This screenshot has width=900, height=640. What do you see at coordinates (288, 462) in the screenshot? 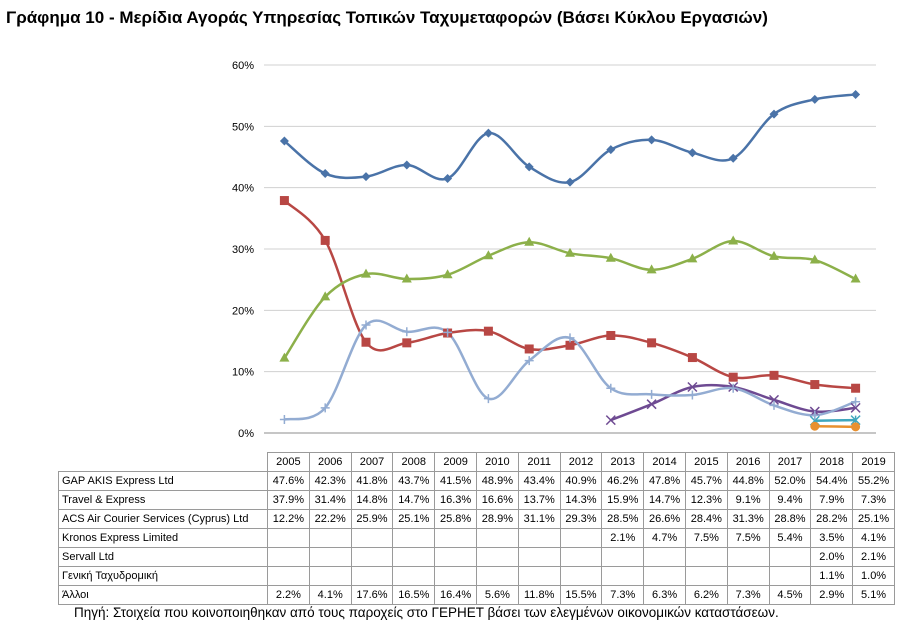
I see `x-tick-label: 2005` at bounding box center [288, 462].